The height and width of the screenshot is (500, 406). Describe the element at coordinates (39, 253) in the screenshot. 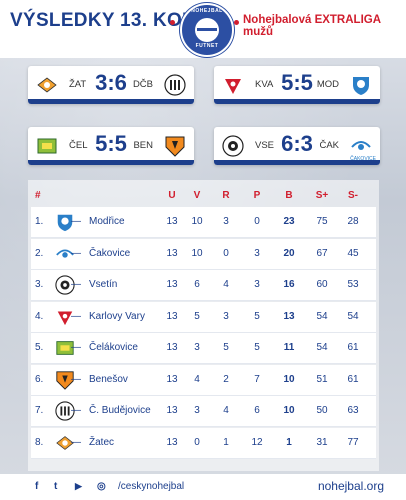

I see `rank: 2.` at that location.